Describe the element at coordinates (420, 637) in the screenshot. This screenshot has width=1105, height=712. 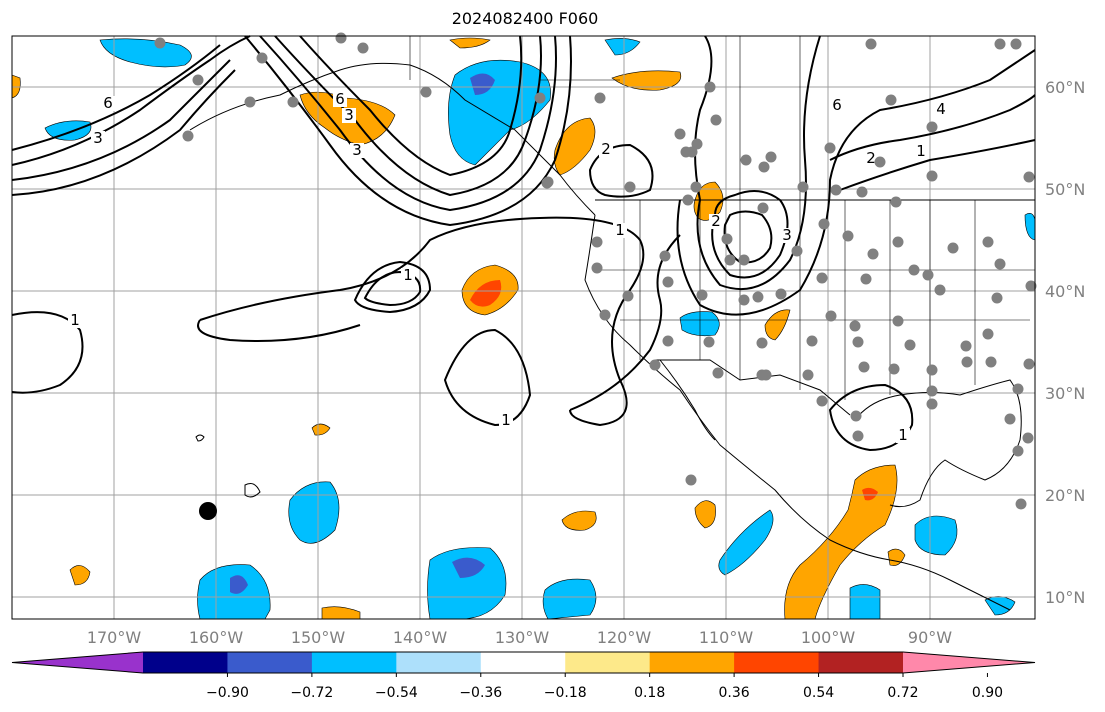
I see `longitude-label: 140°W` at that location.